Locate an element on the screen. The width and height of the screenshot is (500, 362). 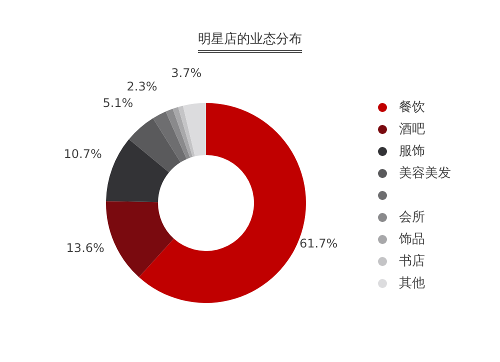
legend-label: 服饰 is located at coordinates (412, 151).